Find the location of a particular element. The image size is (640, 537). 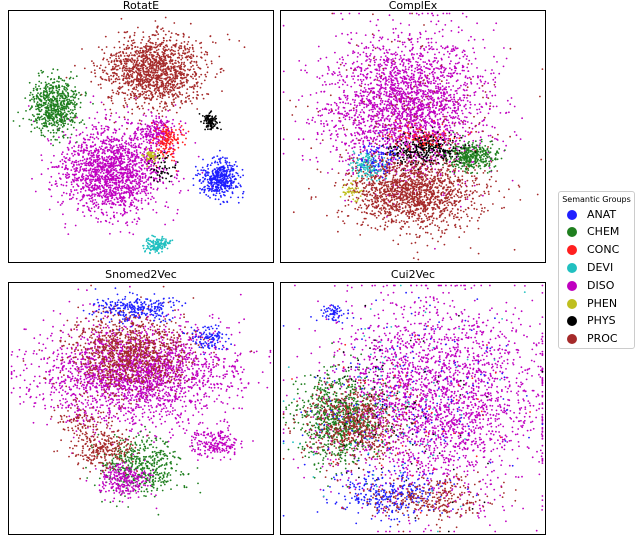

point-conc is located at coordinates (168, 133).